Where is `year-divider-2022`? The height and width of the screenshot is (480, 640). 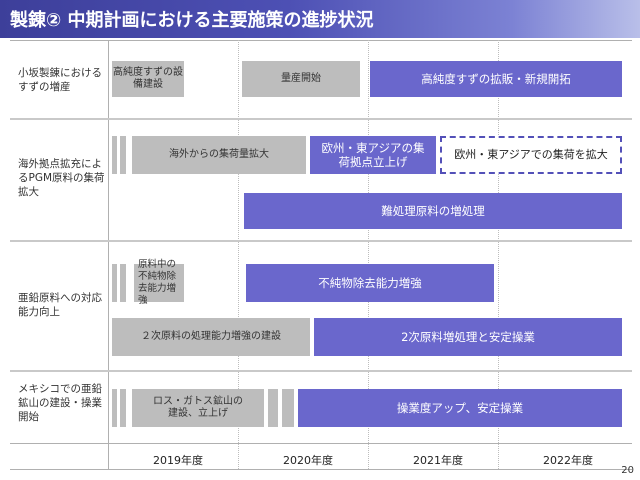
year-divider-2022 is located at coordinates (498, 254).